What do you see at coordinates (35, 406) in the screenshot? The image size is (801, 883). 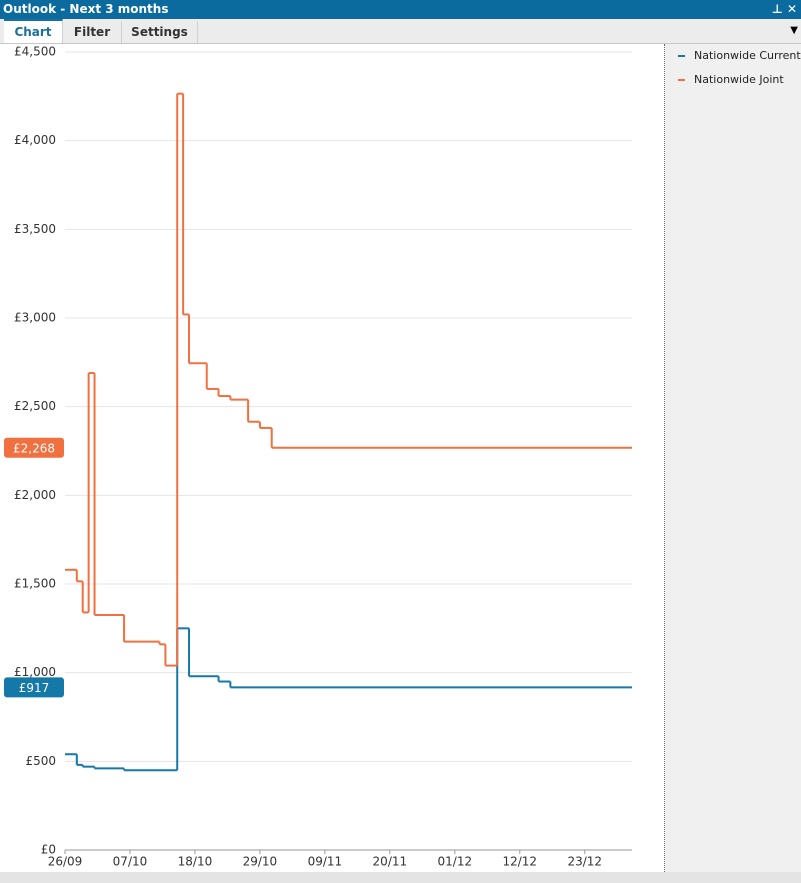 I see `y-tick-label: £2,500` at bounding box center [35, 406].